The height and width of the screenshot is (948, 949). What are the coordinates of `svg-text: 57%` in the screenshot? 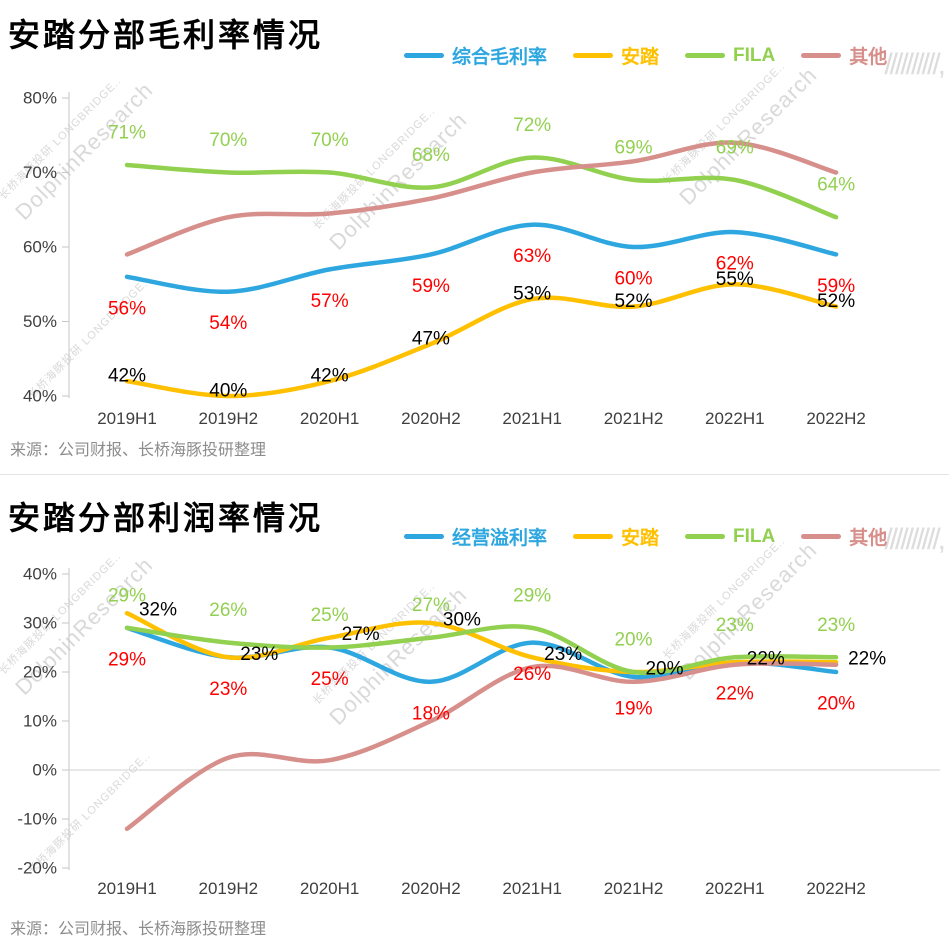 It's located at (330, 301).